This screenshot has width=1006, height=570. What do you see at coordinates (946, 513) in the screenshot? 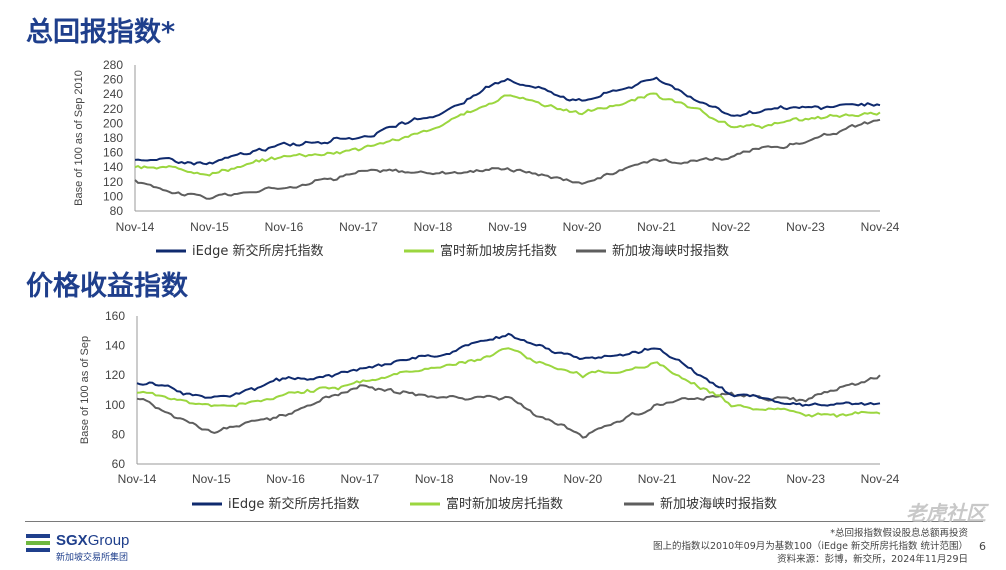
I see `watermark: 老虎社区` at bounding box center [946, 513].